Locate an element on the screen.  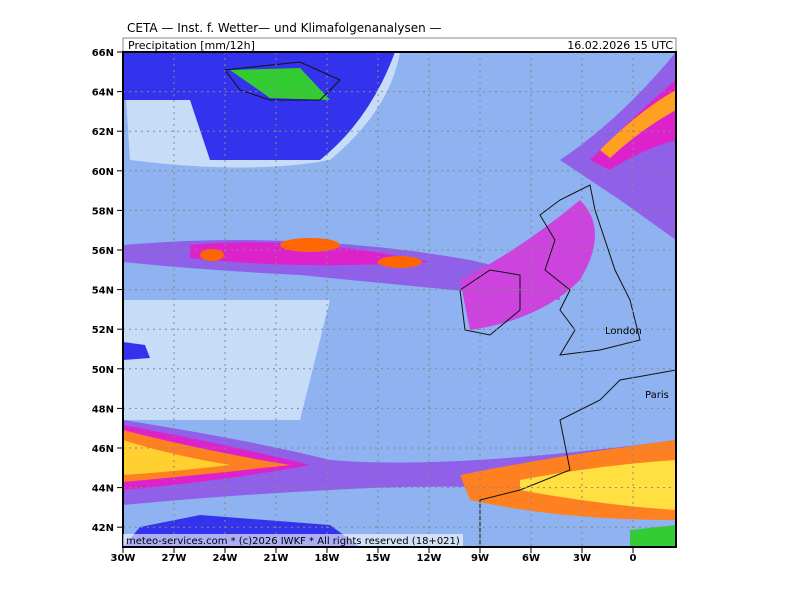
lon-label: 12W is located at coordinates (429, 558).